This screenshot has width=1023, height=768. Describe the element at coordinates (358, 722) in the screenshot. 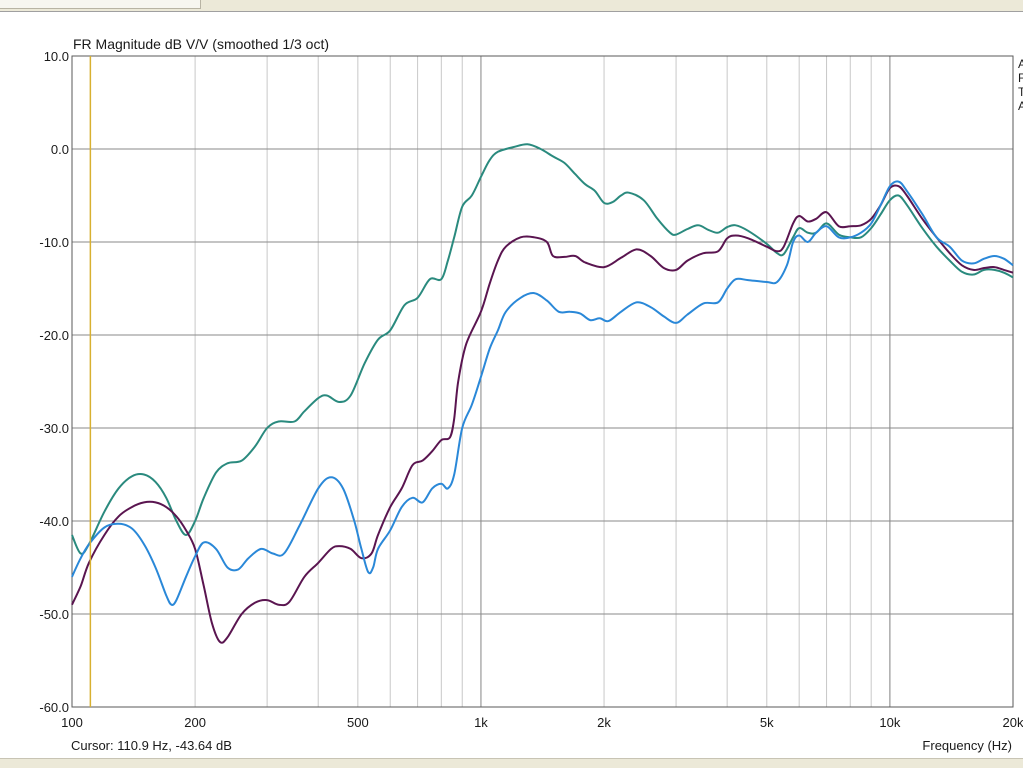

I see `x-tick-label: 500` at that location.